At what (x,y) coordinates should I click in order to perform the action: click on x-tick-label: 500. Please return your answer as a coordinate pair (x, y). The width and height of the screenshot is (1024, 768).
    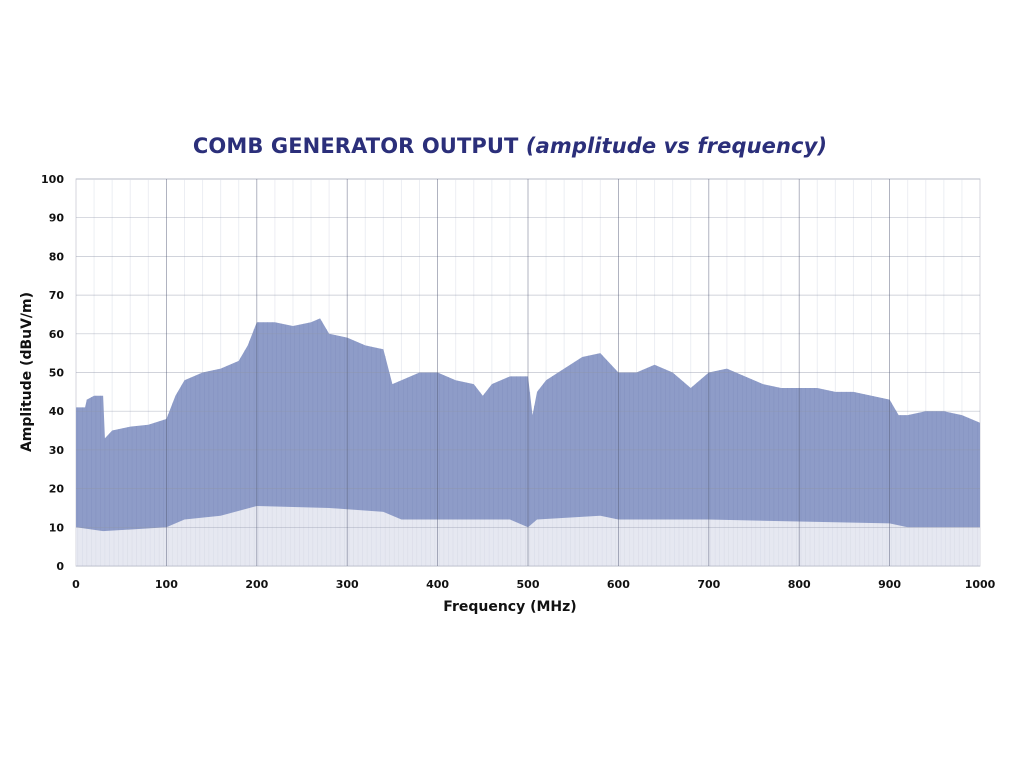
    Looking at the image, I should click on (528, 584).